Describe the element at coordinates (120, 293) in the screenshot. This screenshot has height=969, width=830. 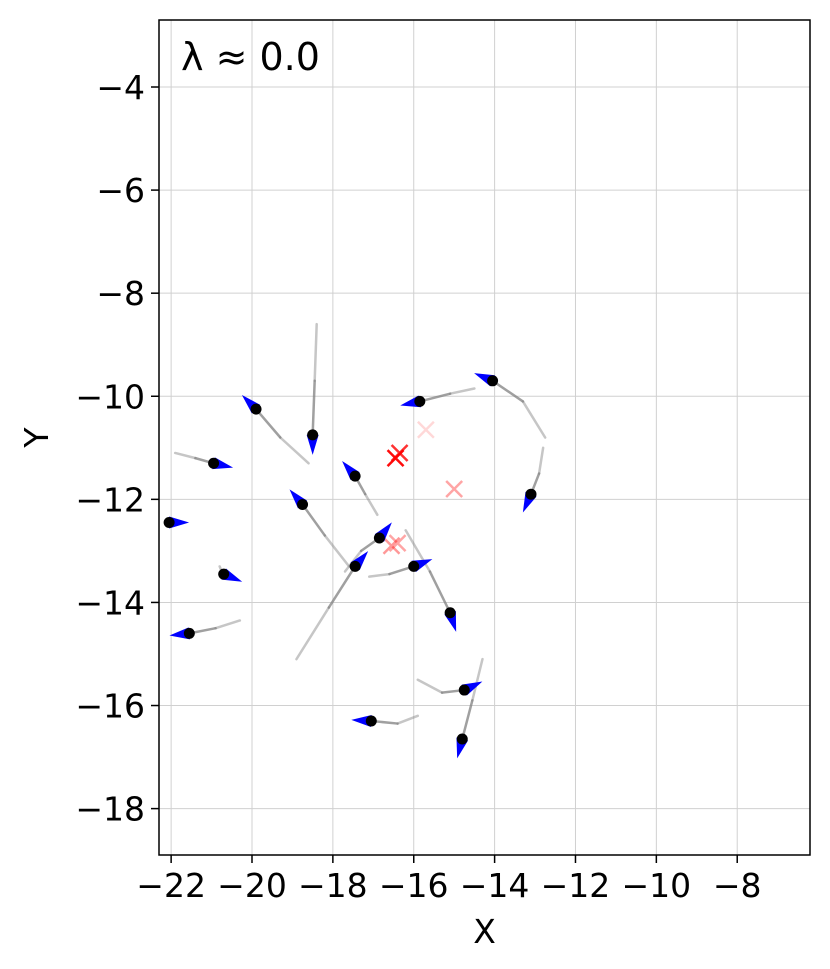
I see `y-tick-label: −8` at that location.